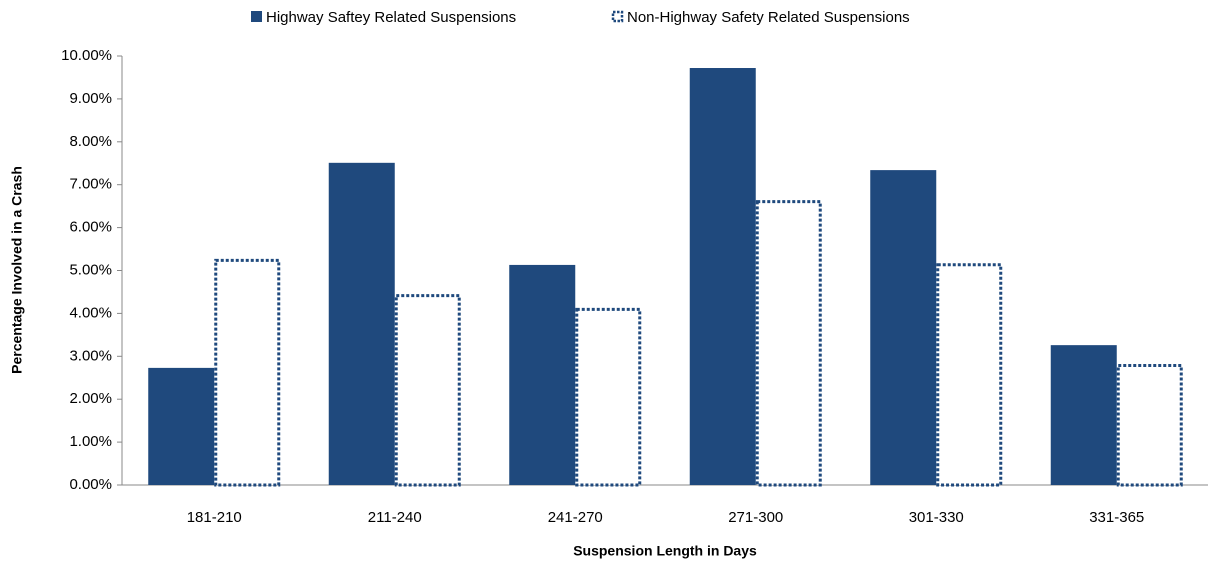  What do you see at coordinates (86, 55) in the screenshot?
I see `y-tick-label: 10.00%` at bounding box center [86, 55].